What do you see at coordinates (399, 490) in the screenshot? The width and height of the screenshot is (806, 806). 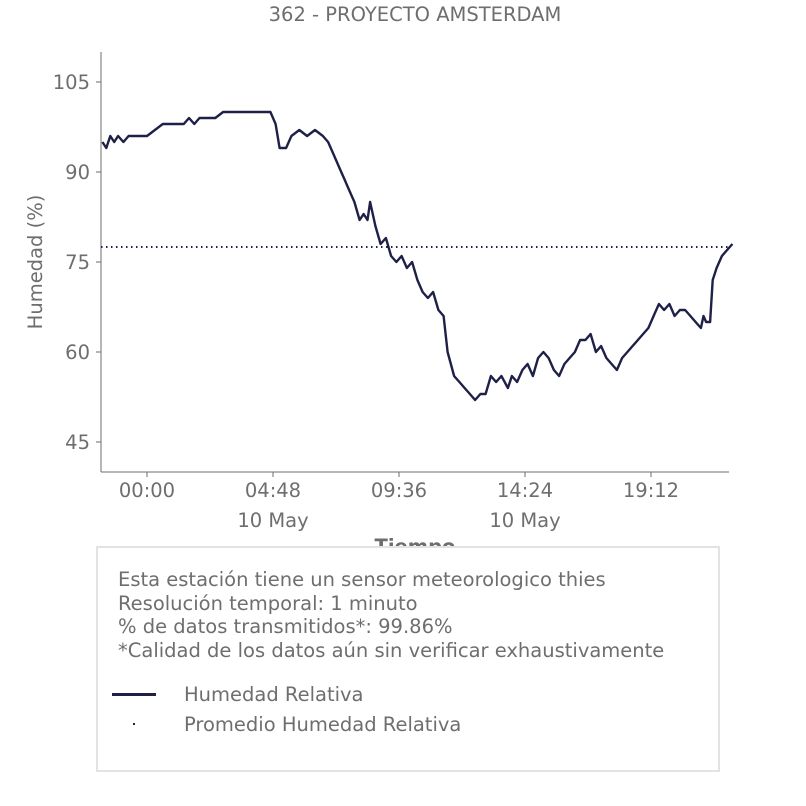 I see `x-tick-label: 09:36` at bounding box center [399, 490].